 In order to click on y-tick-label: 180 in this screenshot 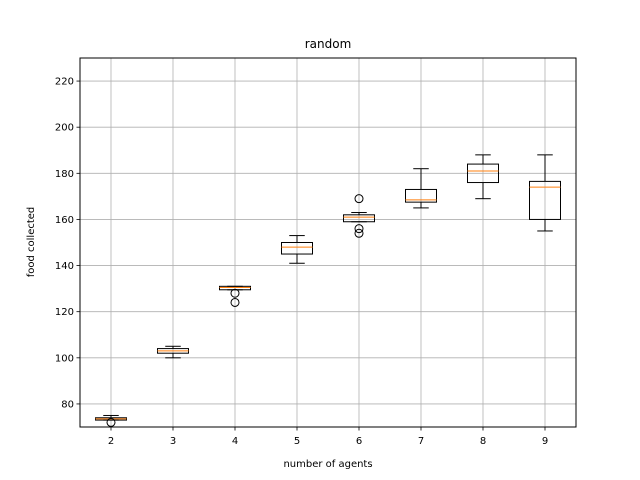, I will do `click(64, 174)`.